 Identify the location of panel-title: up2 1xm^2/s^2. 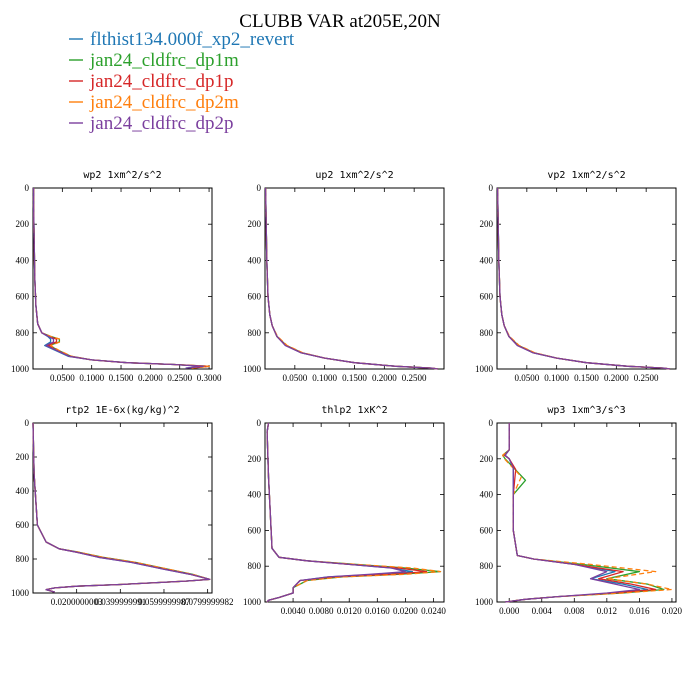
(354, 175).